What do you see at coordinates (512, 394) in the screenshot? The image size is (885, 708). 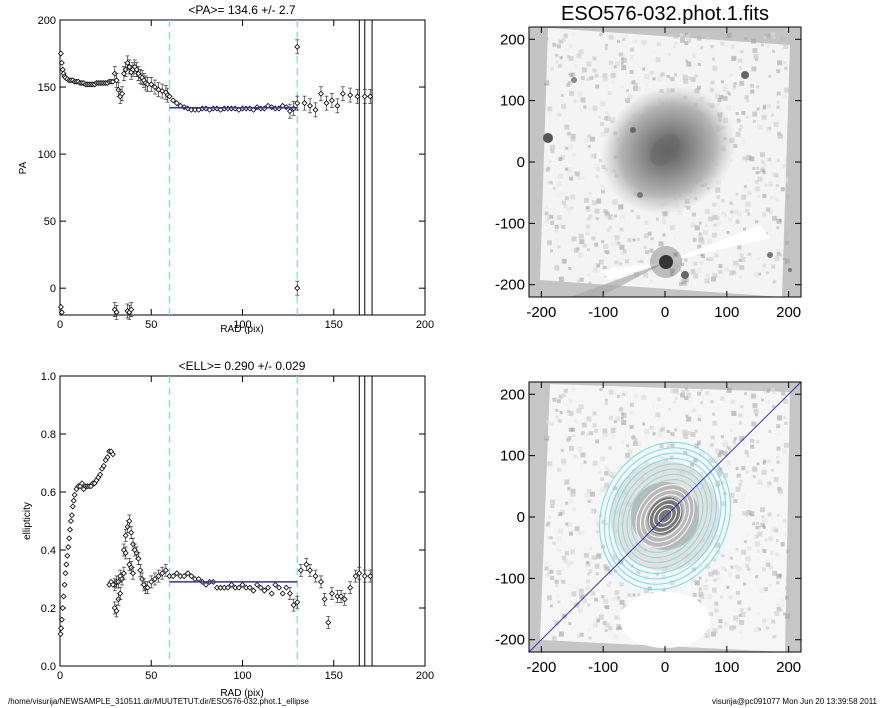 I see `ellipse-fit-ytick-label: 200` at bounding box center [512, 394].